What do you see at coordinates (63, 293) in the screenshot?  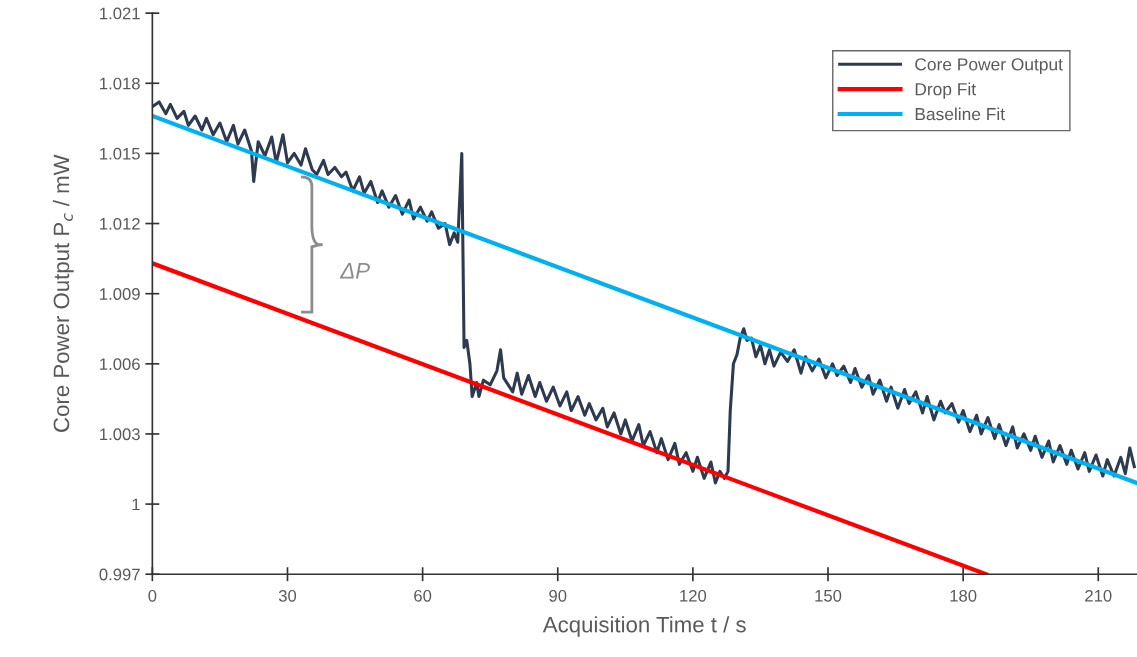 I see `y-axis-title: Core Power Output P$_{c}$ / mW` at bounding box center [63, 293].